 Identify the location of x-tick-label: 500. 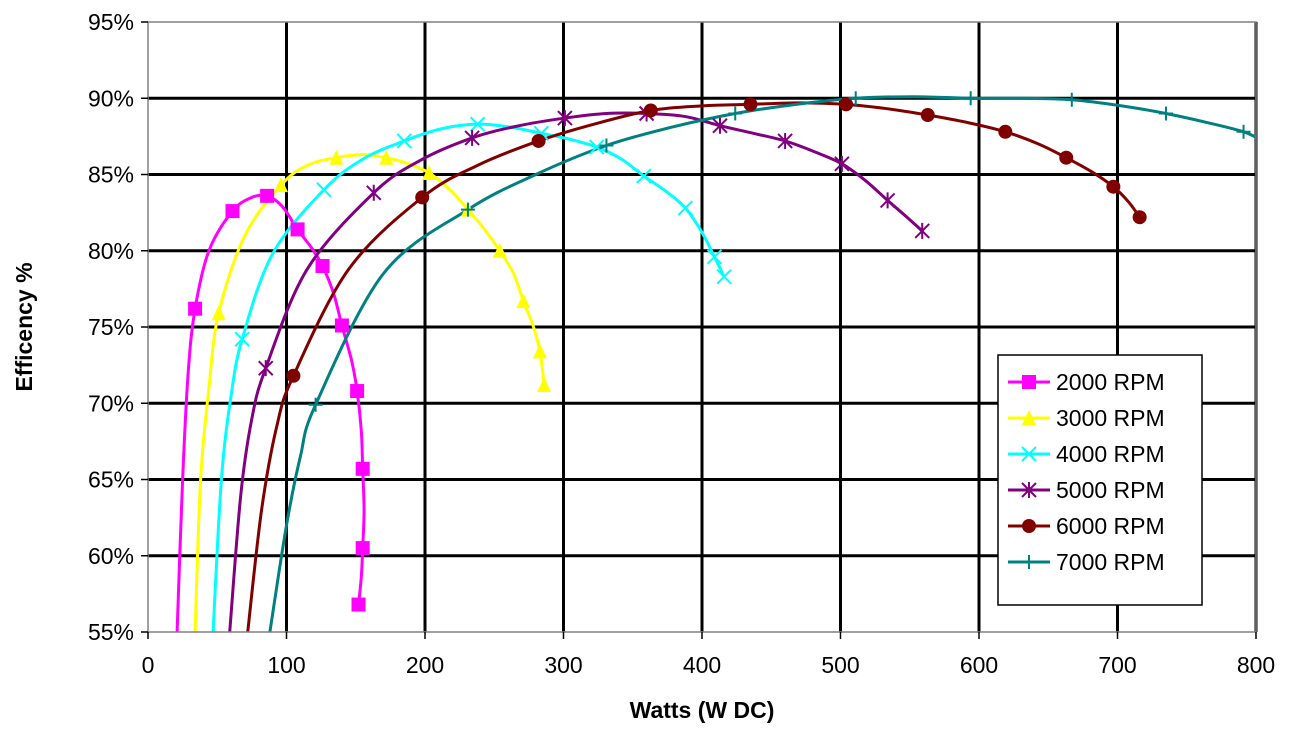
(840, 665).